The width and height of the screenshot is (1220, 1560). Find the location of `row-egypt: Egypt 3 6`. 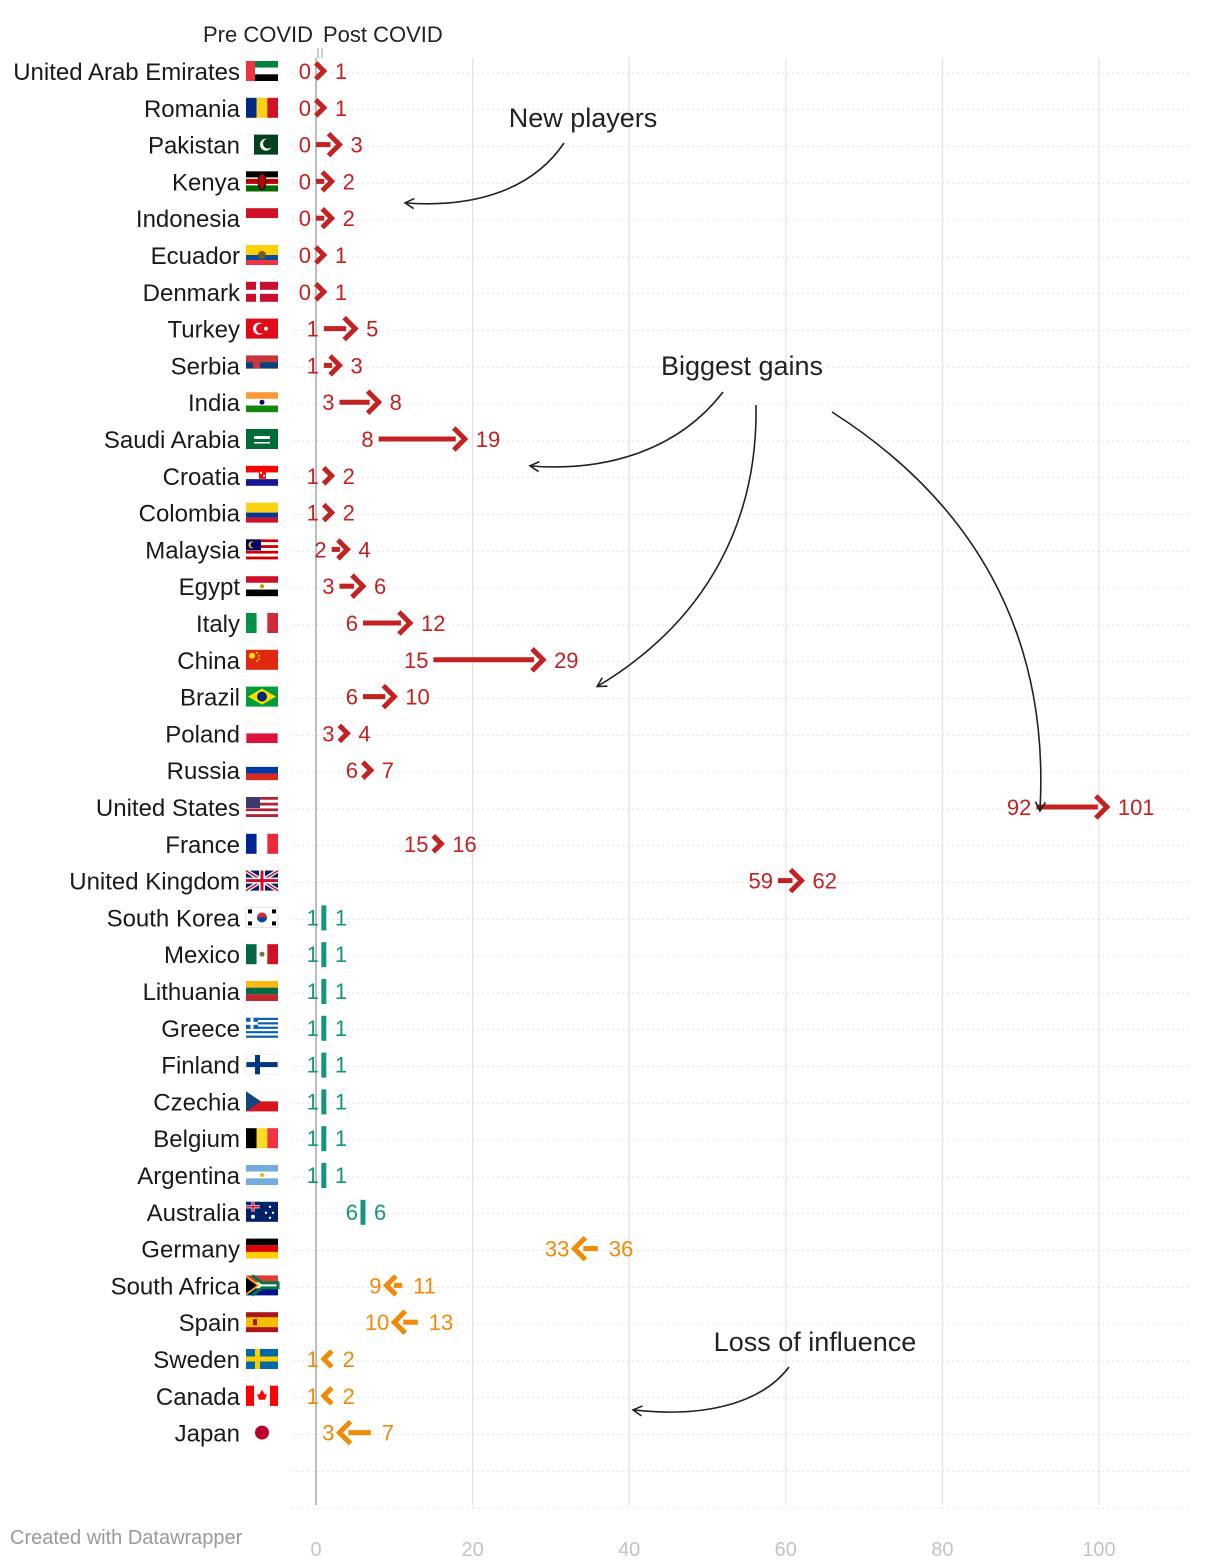

row-egypt: Egypt 3 6 is located at coordinates (282, 587).